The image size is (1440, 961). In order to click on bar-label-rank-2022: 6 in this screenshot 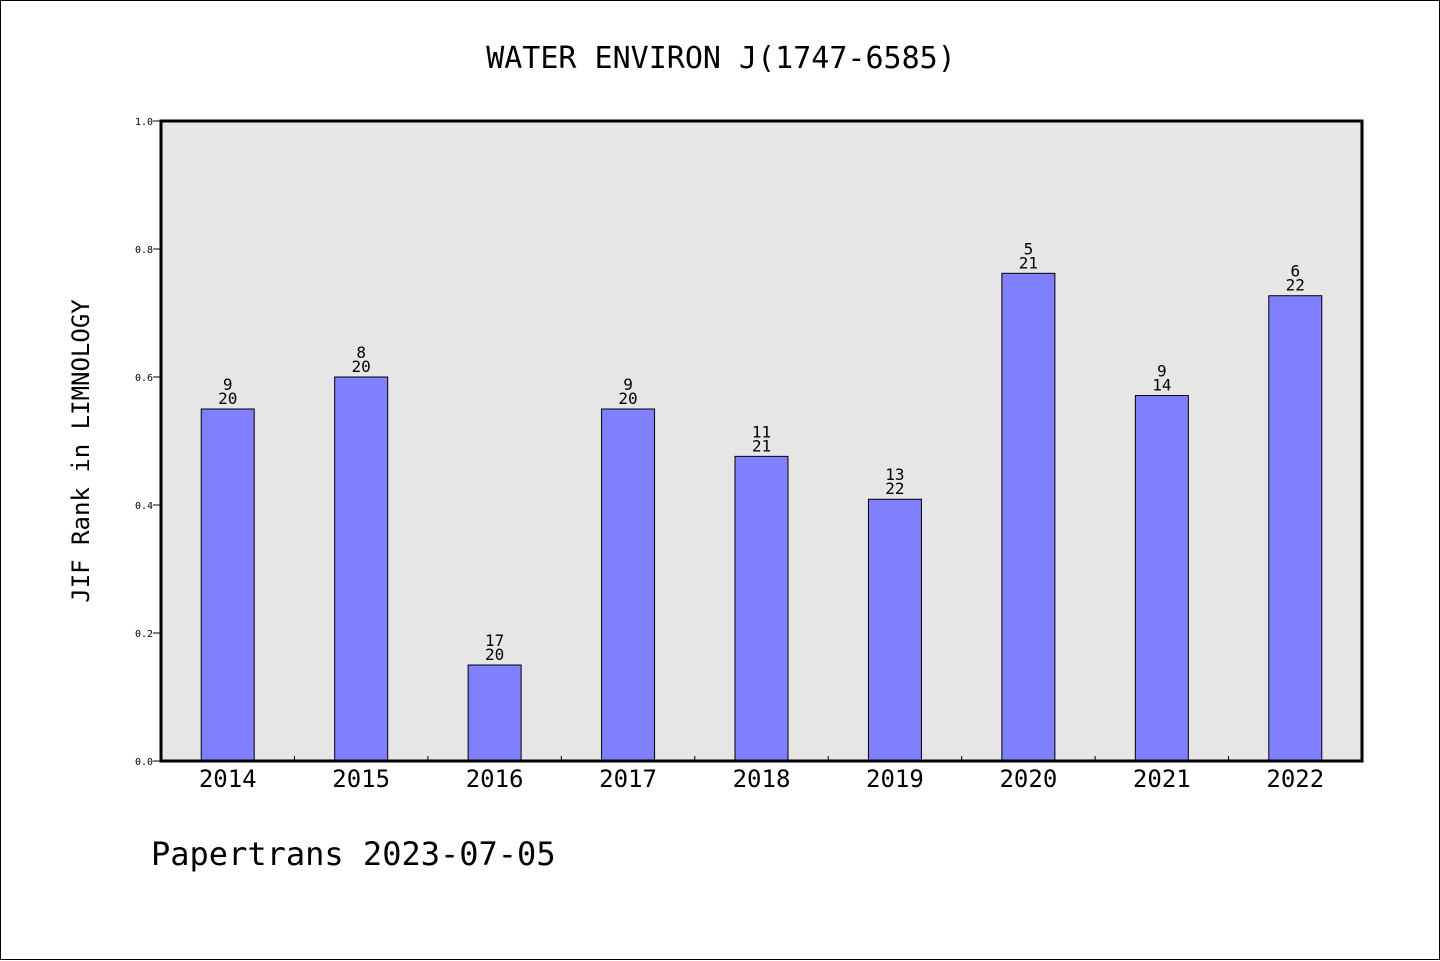, I will do `click(1295, 271)`.